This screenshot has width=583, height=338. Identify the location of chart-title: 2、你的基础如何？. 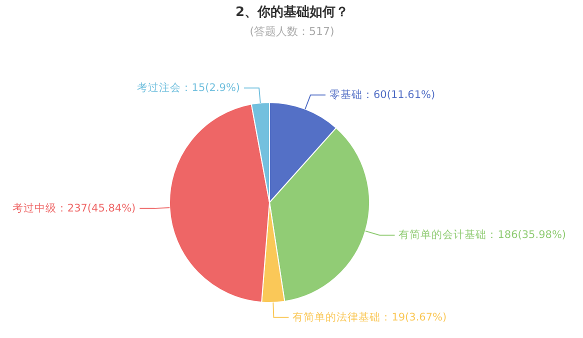
(292, 12).